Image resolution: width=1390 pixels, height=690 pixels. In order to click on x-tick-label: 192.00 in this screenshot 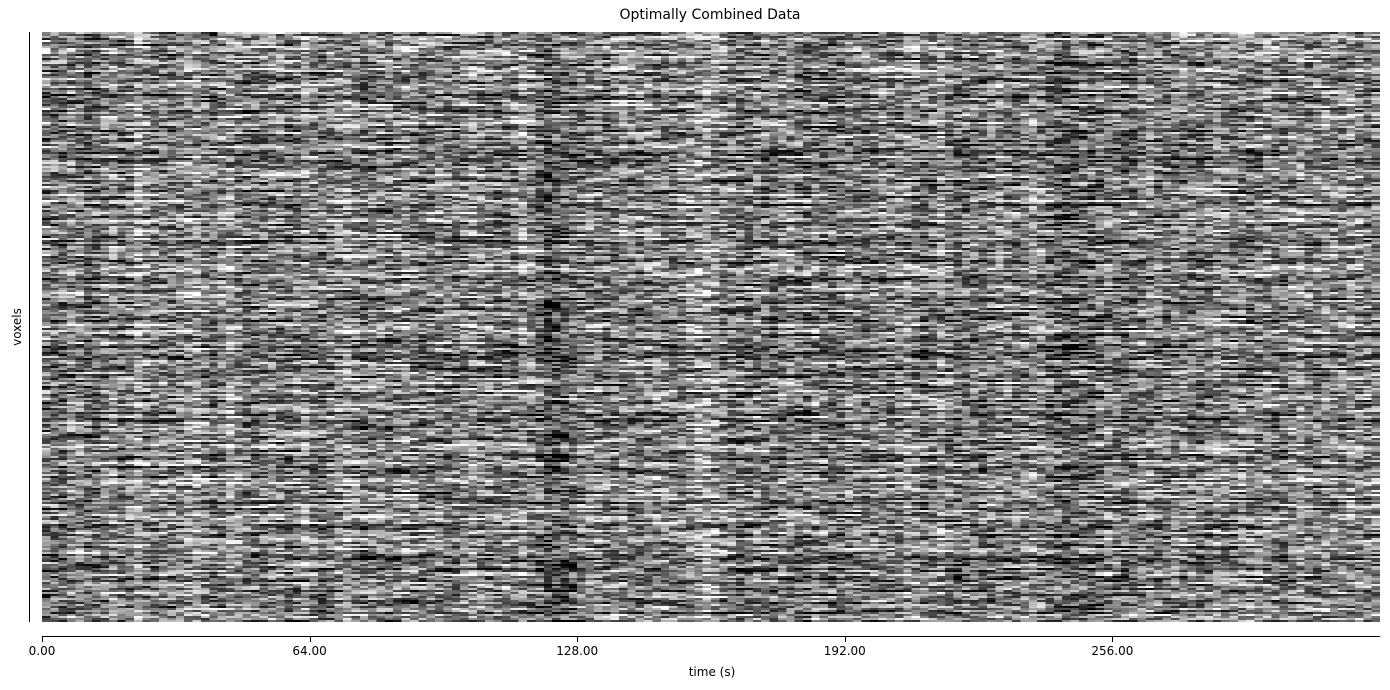, I will do `click(844, 651)`.